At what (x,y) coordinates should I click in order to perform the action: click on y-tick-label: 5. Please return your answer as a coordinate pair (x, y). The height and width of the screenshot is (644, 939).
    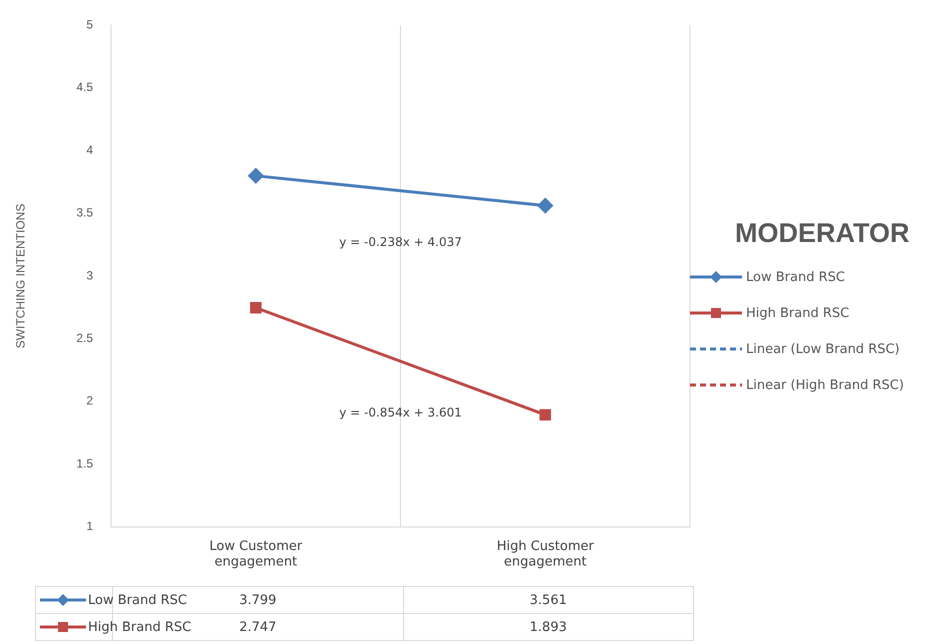
    Looking at the image, I should click on (90, 25).